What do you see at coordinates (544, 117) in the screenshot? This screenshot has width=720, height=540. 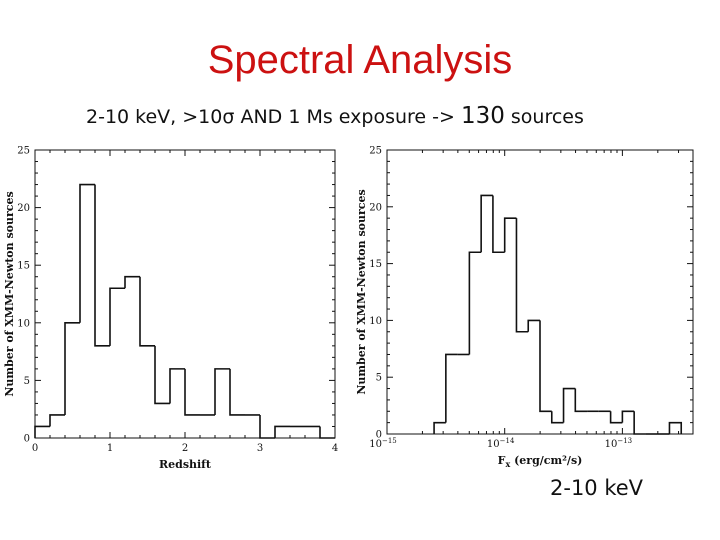 I see `subtitle-sources-word: sources` at bounding box center [544, 117].